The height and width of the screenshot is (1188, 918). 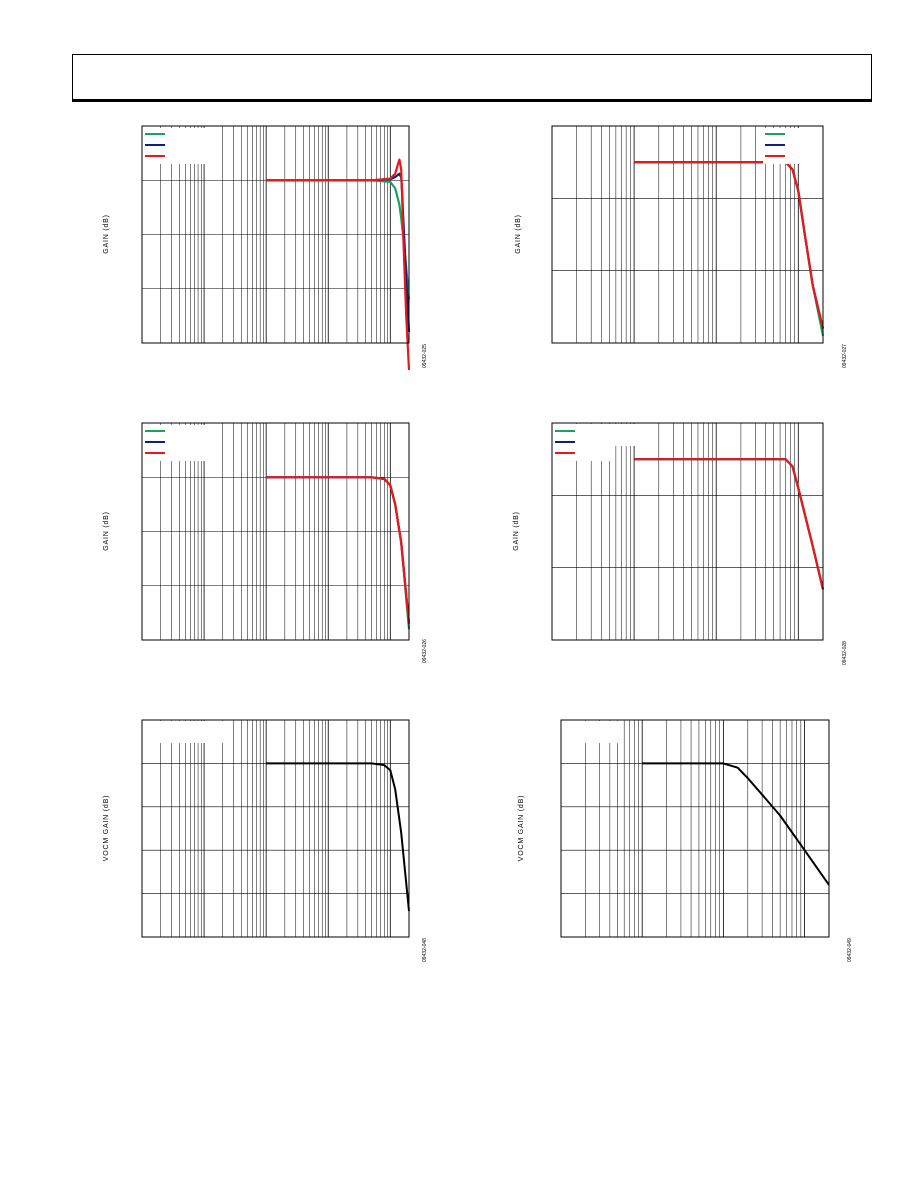 I want to click on figure-code: 09432-025, so click(x=425, y=356).